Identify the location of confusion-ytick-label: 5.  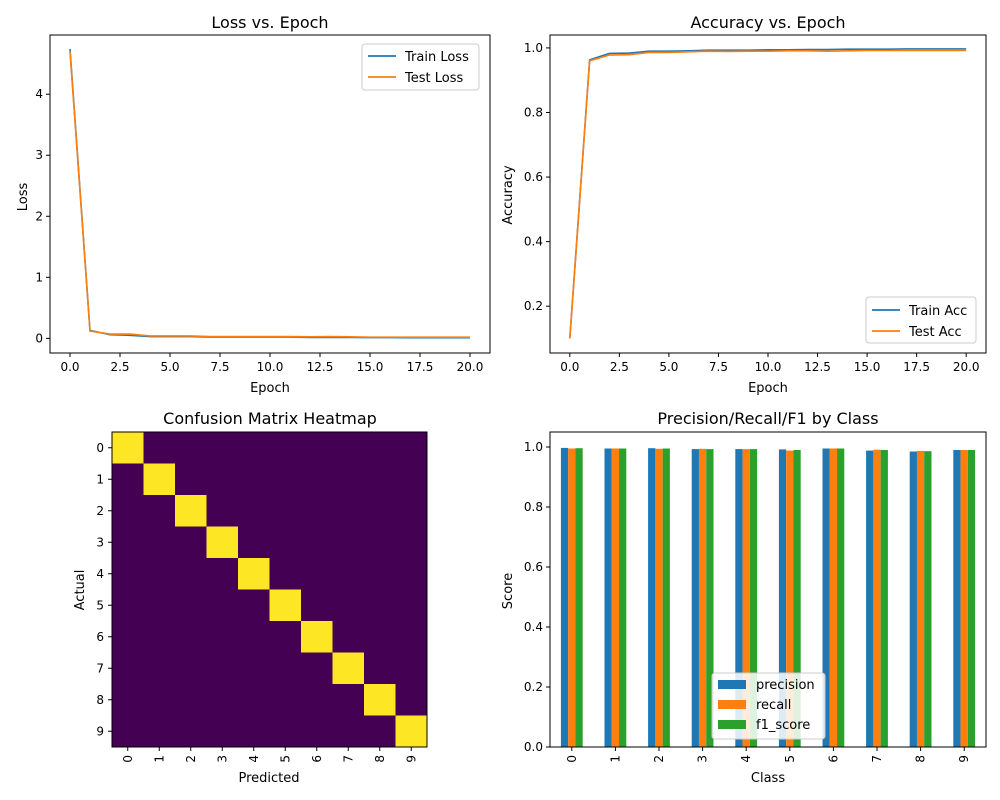
(100, 605).